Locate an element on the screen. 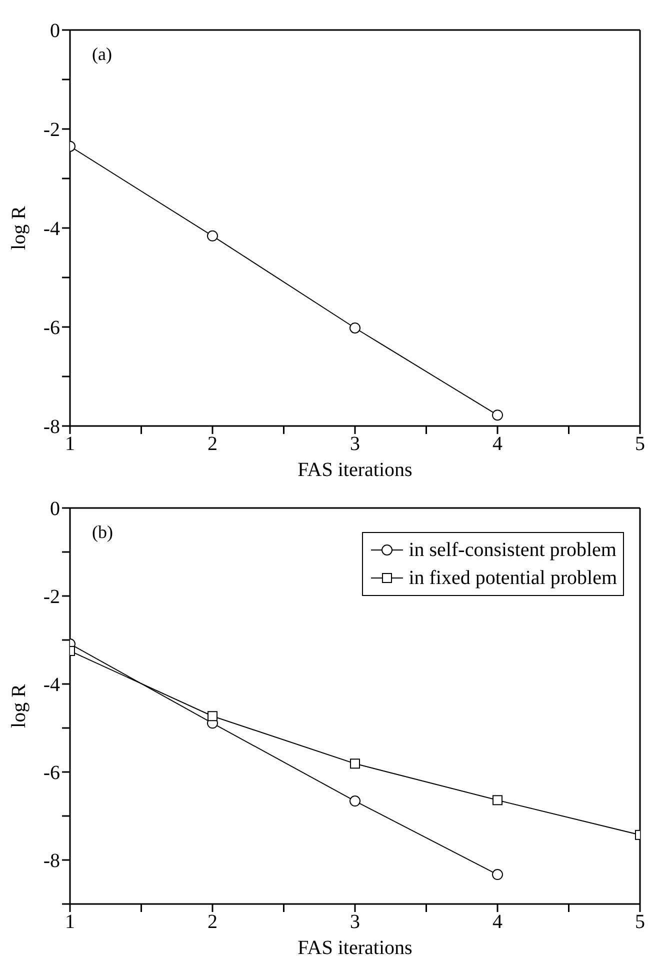  legend-label: in self-consistent problem is located at coordinates (512, 550).